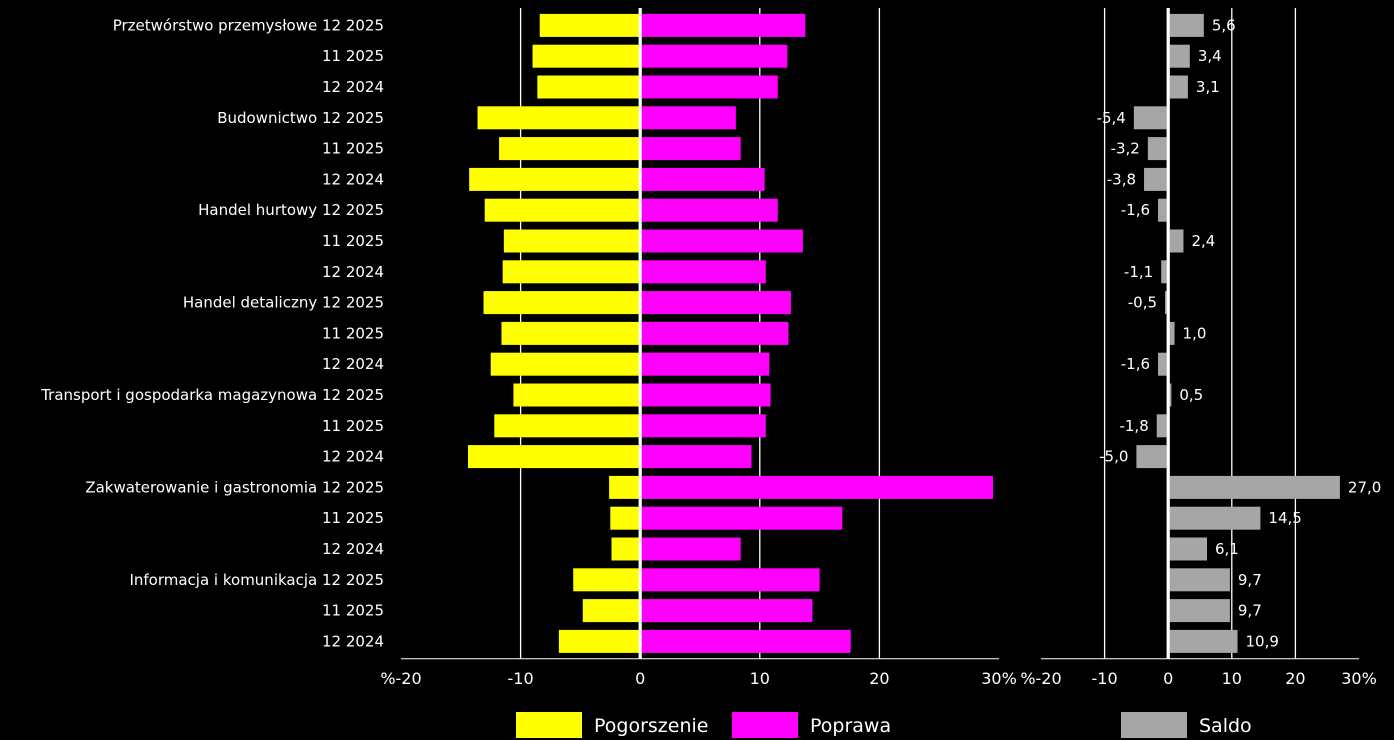 Image resolution: width=1394 pixels, height=740 pixels. Describe the element at coordinates (1154, 725) in the screenshot. I see `saldo-legend-swatch` at that location.